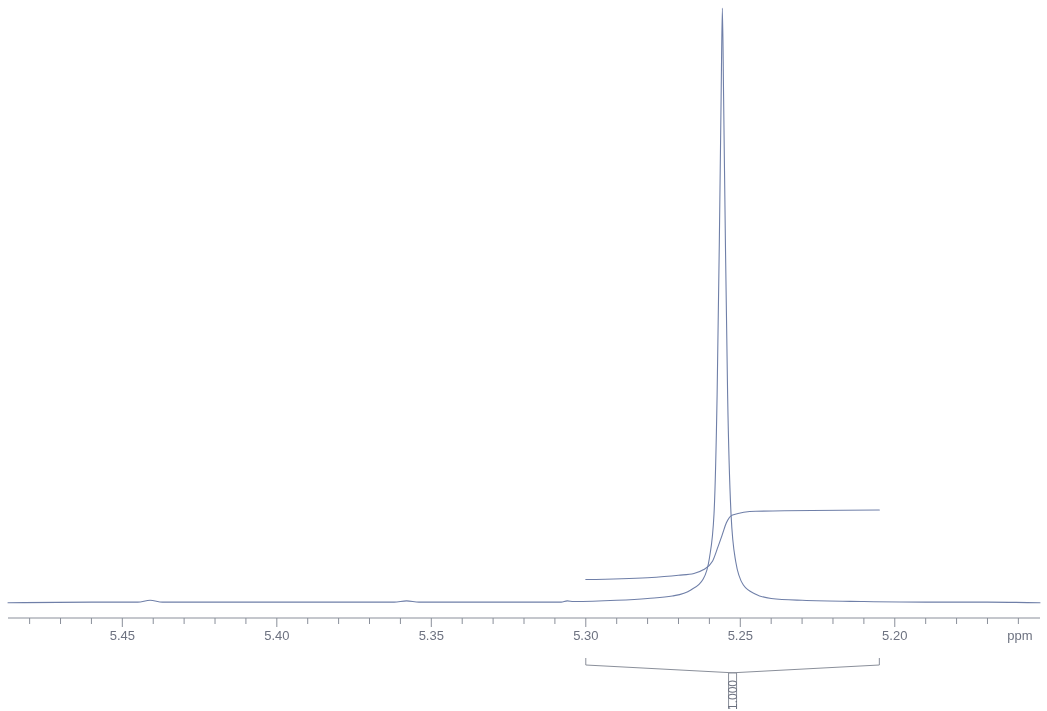 This screenshot has height=711, width=1047. I want to click on x-tick-label: 5.20, so click(895, 635).